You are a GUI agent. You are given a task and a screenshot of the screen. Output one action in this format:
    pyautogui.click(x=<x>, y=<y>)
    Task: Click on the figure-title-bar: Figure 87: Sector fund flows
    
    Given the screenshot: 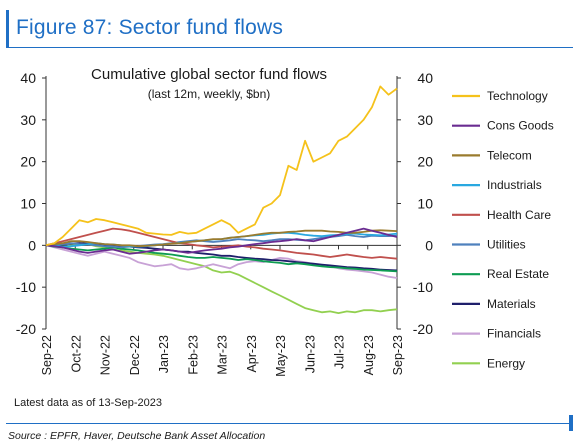 What is the action you would take?
    pyautogui.click(x=289, y=29)
    